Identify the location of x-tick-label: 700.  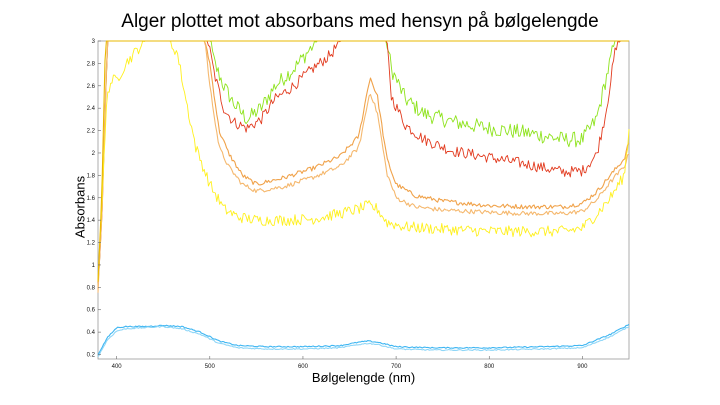
(396, 367).